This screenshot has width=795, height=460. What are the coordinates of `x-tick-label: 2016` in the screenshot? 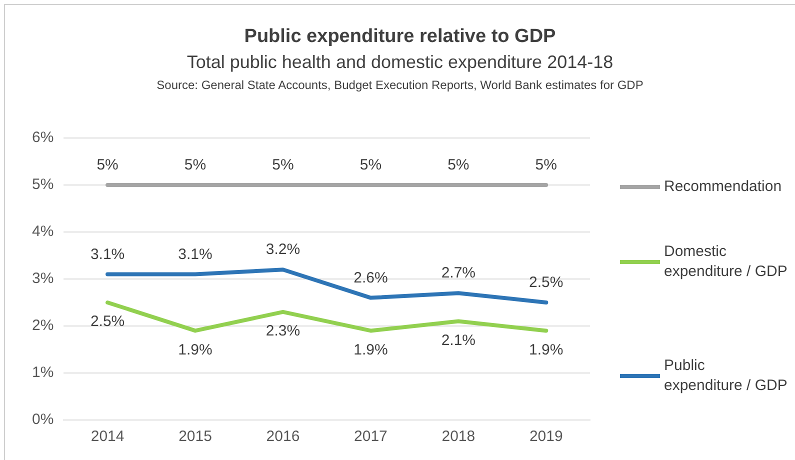 It's located at (283, 437).